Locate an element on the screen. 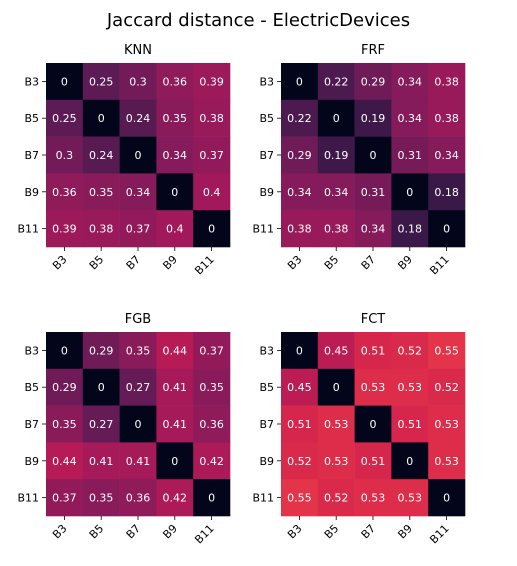 This screenshot has height=566, width=517. y-tick-label: B3 is located at coordinates (31, 81).